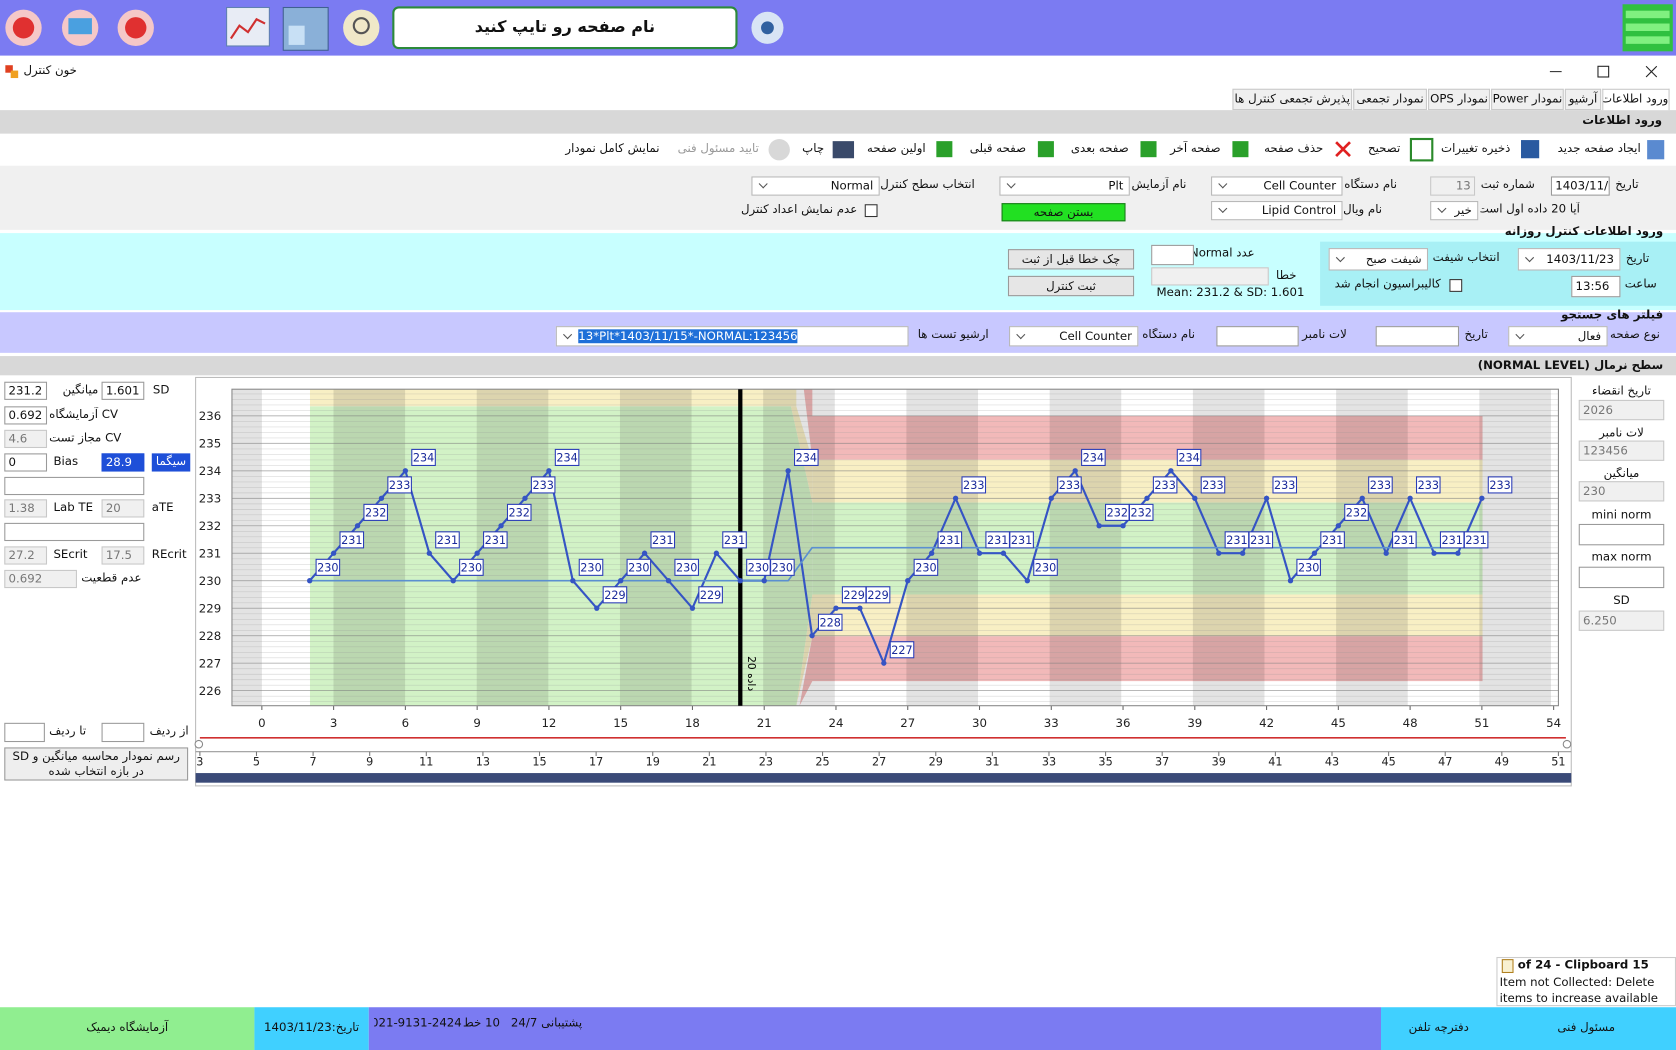  What do you see at coordinates (1580, 186) in the screenshot?
I see `date: 1403/11/15` at bounding box center [1580, 186].